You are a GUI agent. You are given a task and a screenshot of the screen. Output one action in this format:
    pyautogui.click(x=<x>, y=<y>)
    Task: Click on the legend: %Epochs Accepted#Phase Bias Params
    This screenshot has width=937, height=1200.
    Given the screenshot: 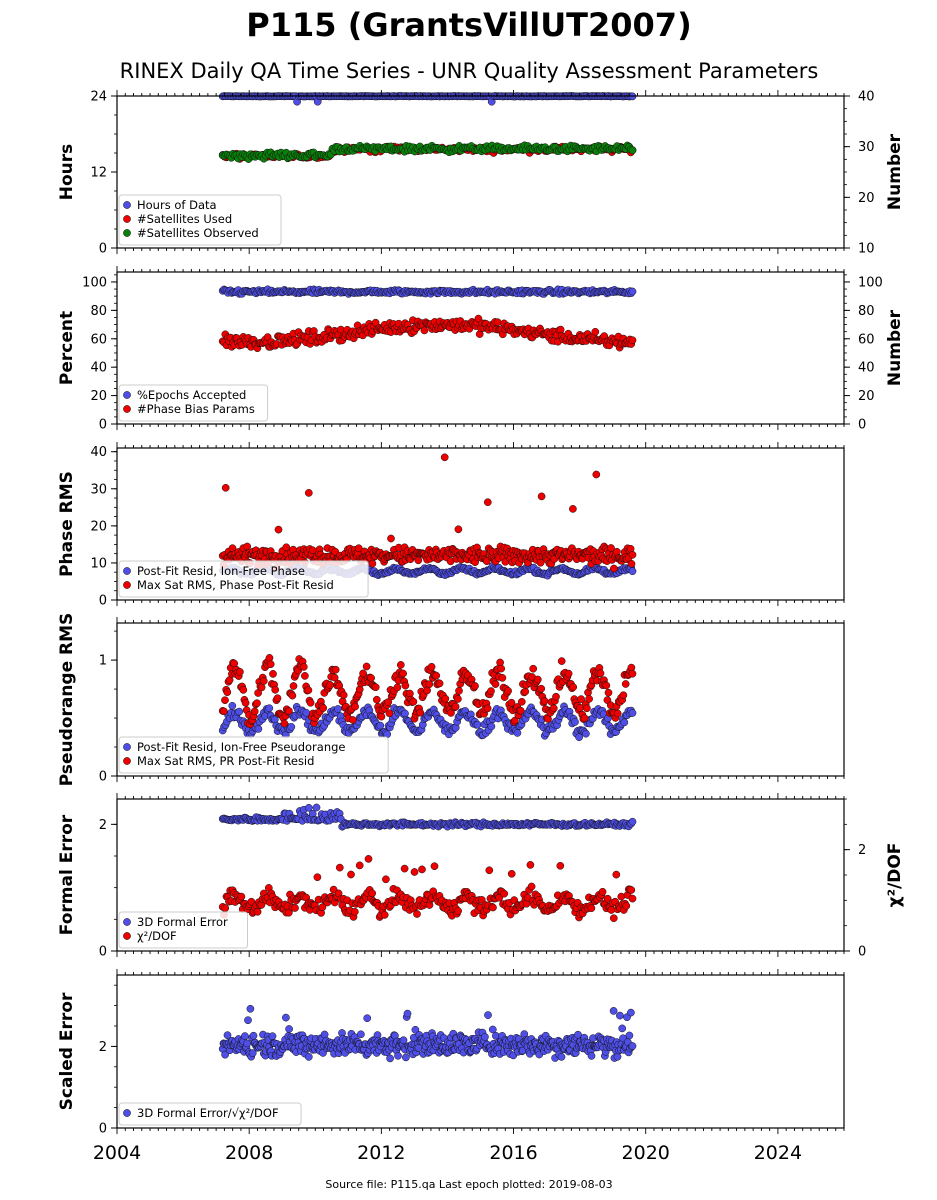 What is the action you would take?
    pyautogui.click(x=193, y=403)
    